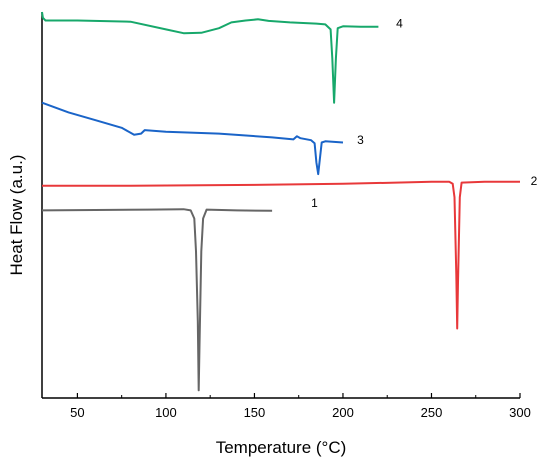 The height and width of the screenshot is (468, 550). Describe the element at coordinates (360, 140) in the screenshot. I see `curve-label-3: 3` at that location.